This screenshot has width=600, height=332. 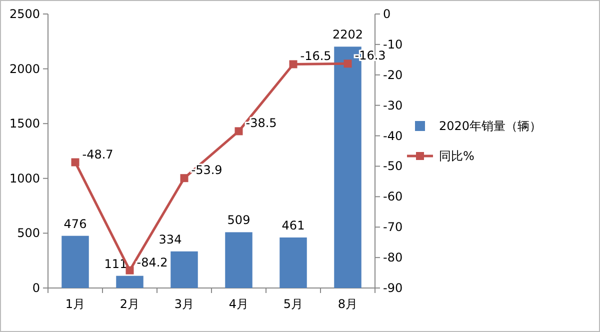 I want to click on y2-tick-label: -30, so click(x=393, y=105).